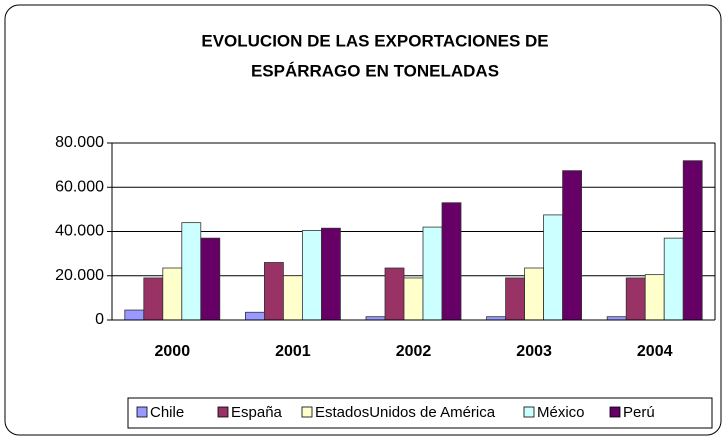 The height and width of the screenshot is (440, 727). Describe the element at coordinates (405, 412) in the screenshot. I see `legend-label: EstadosUnidos de América` at that location.